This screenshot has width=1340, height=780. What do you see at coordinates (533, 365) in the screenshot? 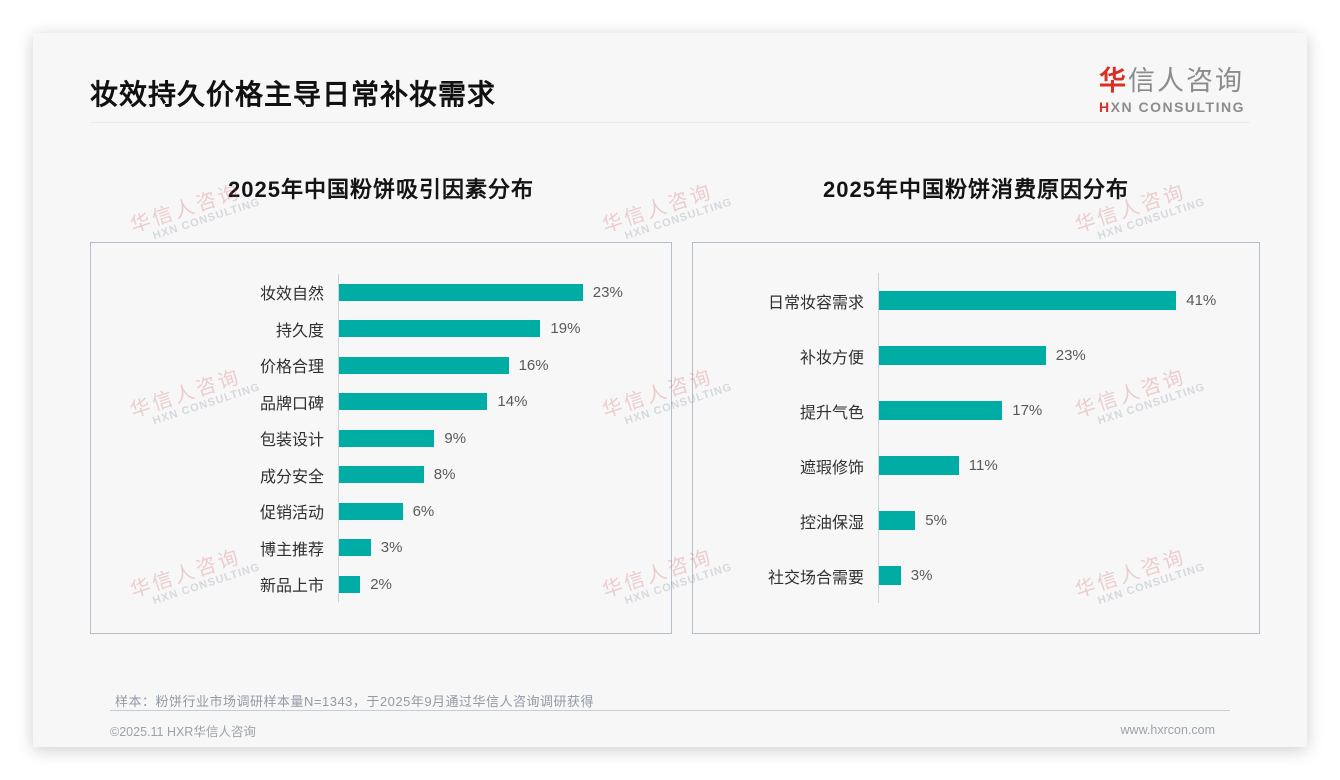
I see `value-label: 16%` at bounding box center [533, 365].